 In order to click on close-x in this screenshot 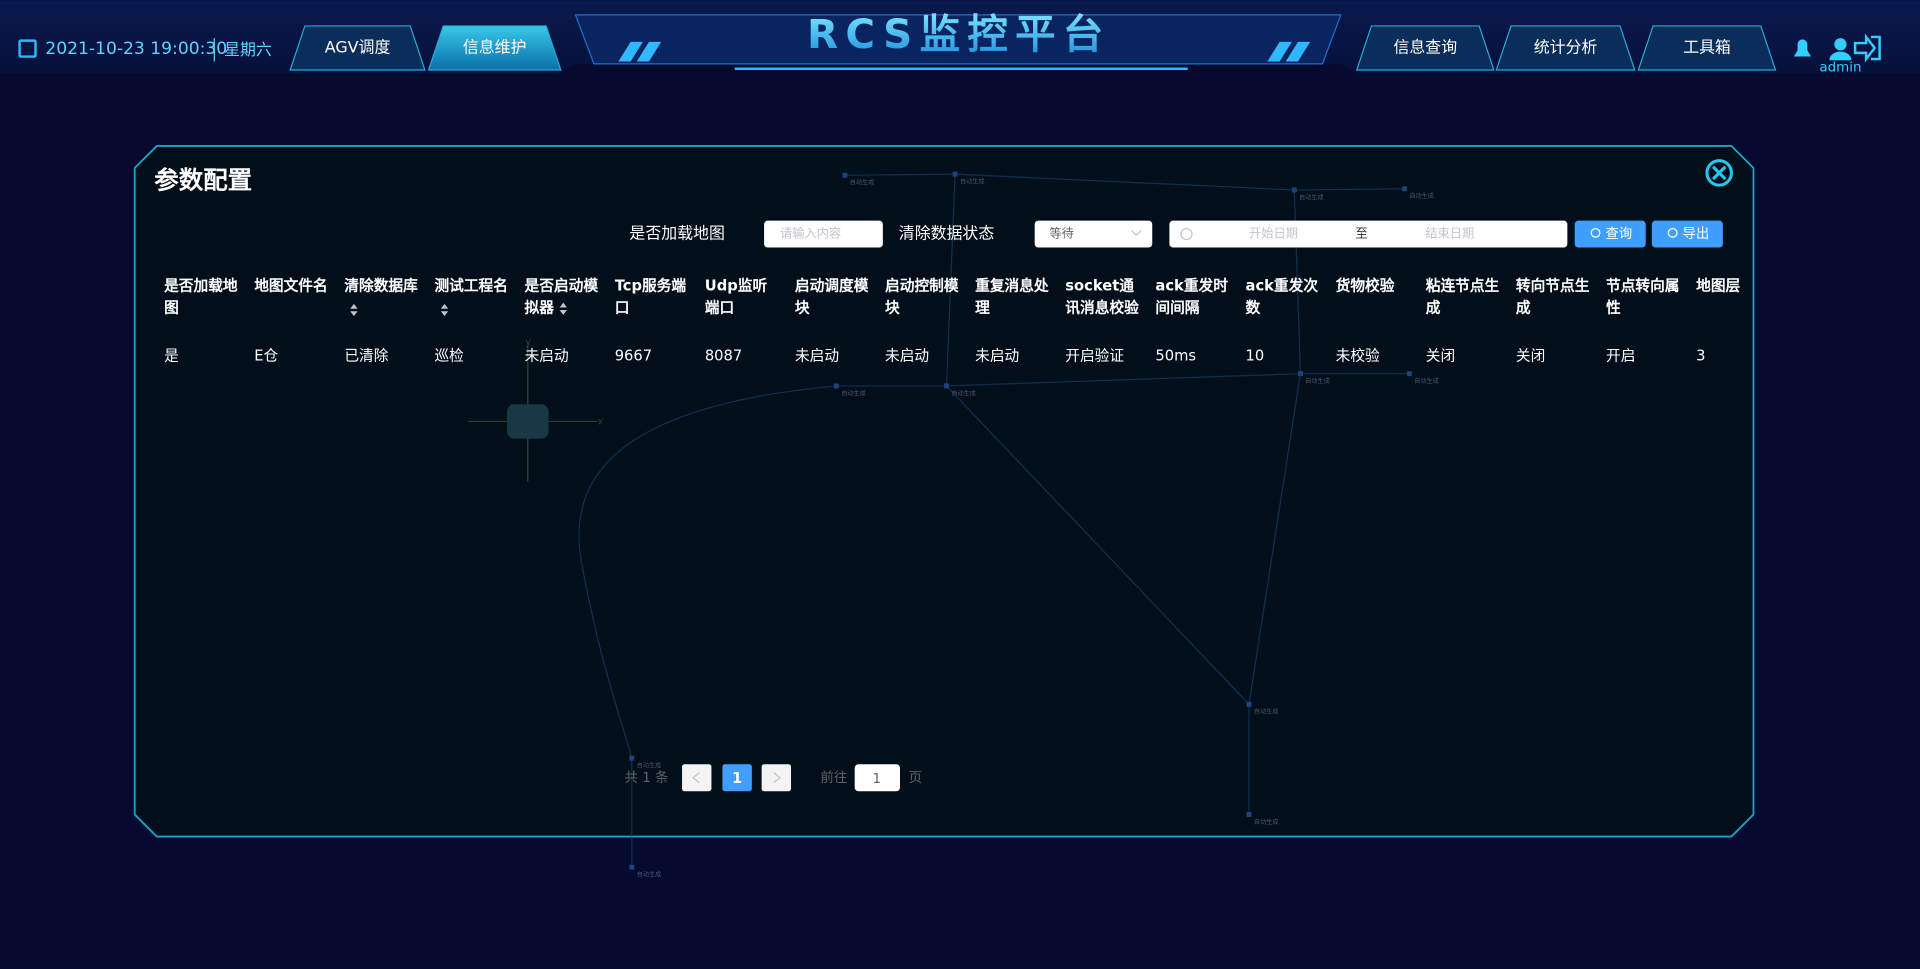, I will do `click(1719, 173)`.